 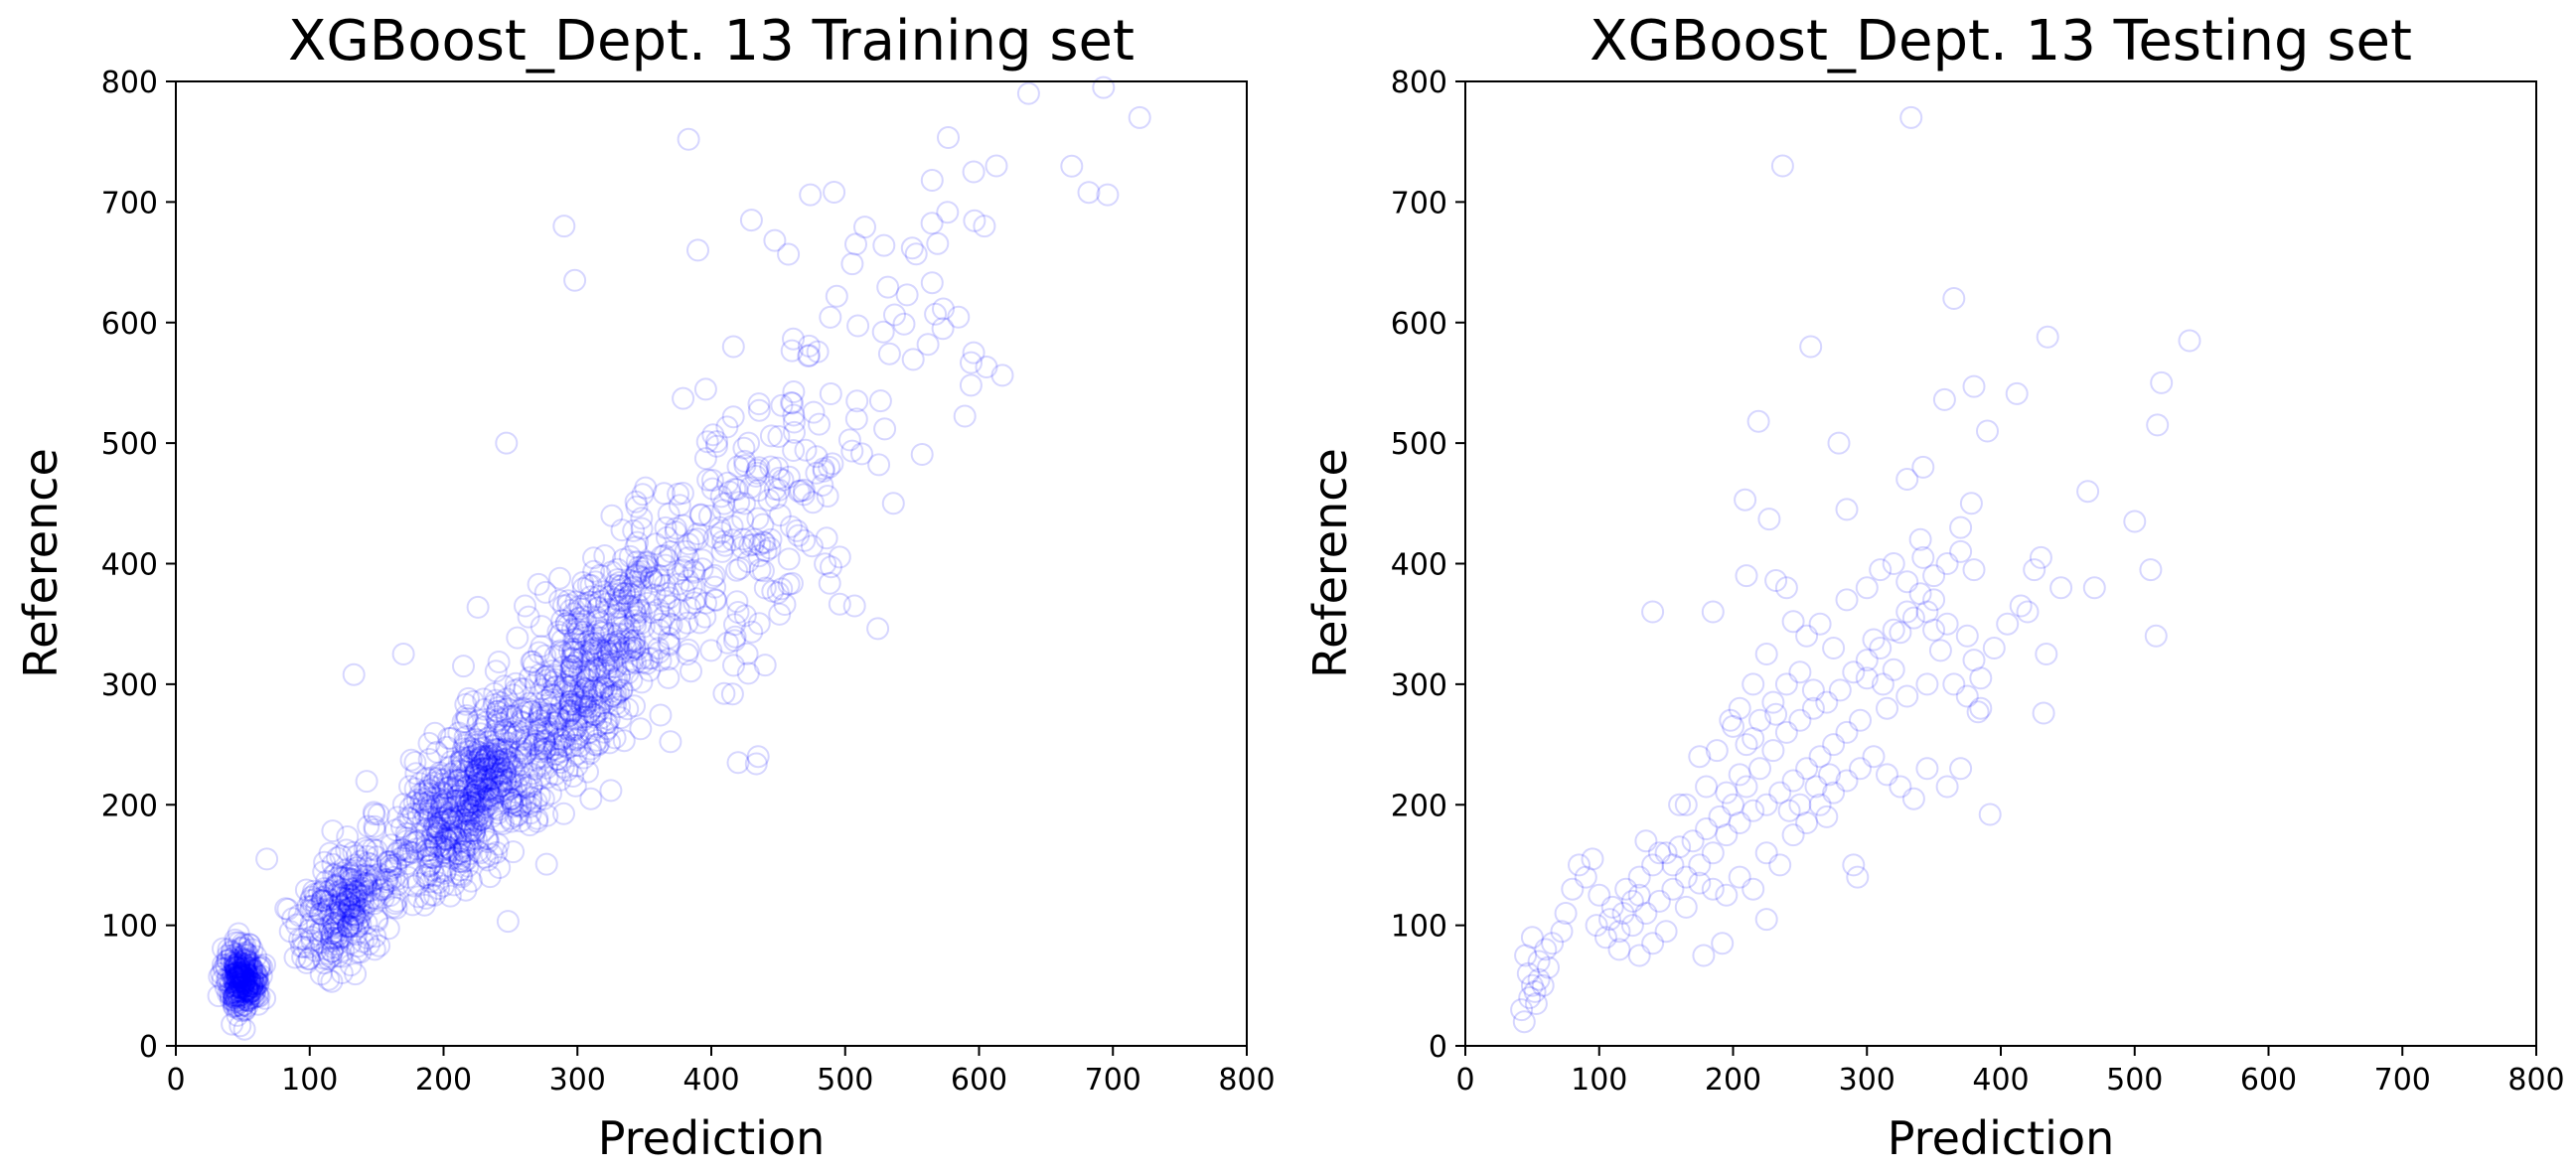 I want to click on testing-x-tick-label: 200, so click(x=1733, y=1081).